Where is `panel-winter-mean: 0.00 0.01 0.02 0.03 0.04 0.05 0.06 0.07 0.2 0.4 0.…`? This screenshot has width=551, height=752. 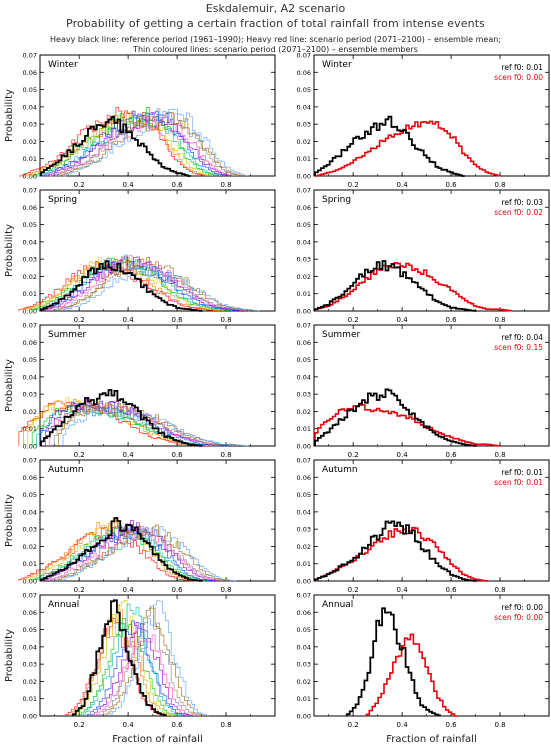
panel-winter-mean: 0.00 0.01 0.02 0.03 0.04 0.05 0.06 0.07 0.2 0.4 0.… is located at coordinates (423, 120).